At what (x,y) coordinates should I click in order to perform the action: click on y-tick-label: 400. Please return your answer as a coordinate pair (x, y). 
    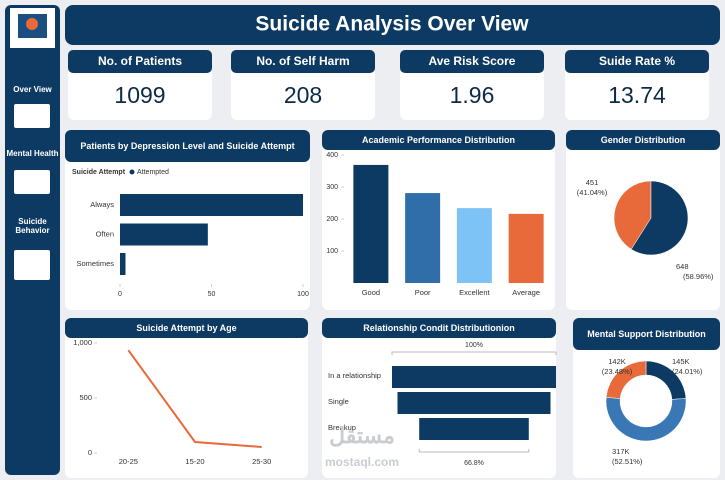
    Looking at the image, I should click on (332, 155).